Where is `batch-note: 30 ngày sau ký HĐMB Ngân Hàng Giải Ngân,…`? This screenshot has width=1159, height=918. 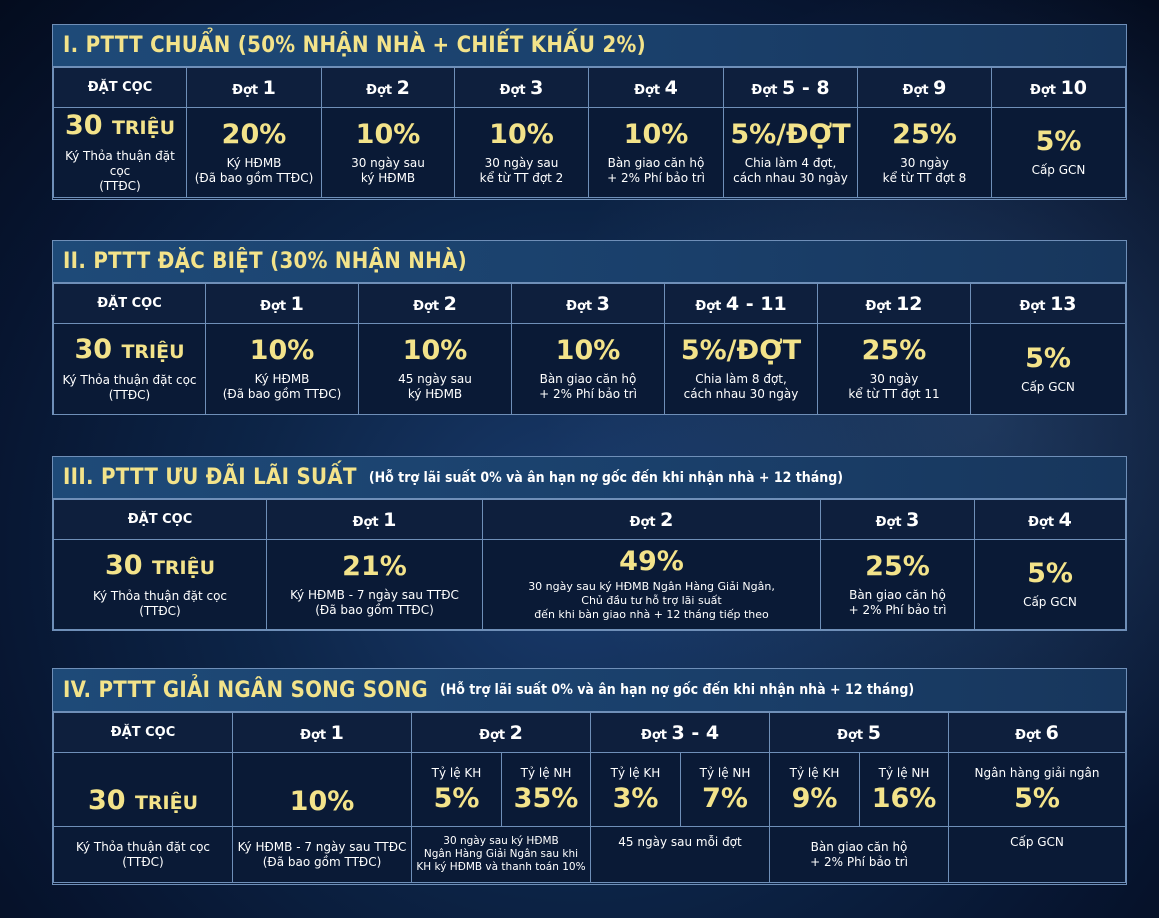 batch-note: 30 ngày sau ký HĐMB Ngân Hàng Giải Ngân,… is located at coordinates (651, 600).